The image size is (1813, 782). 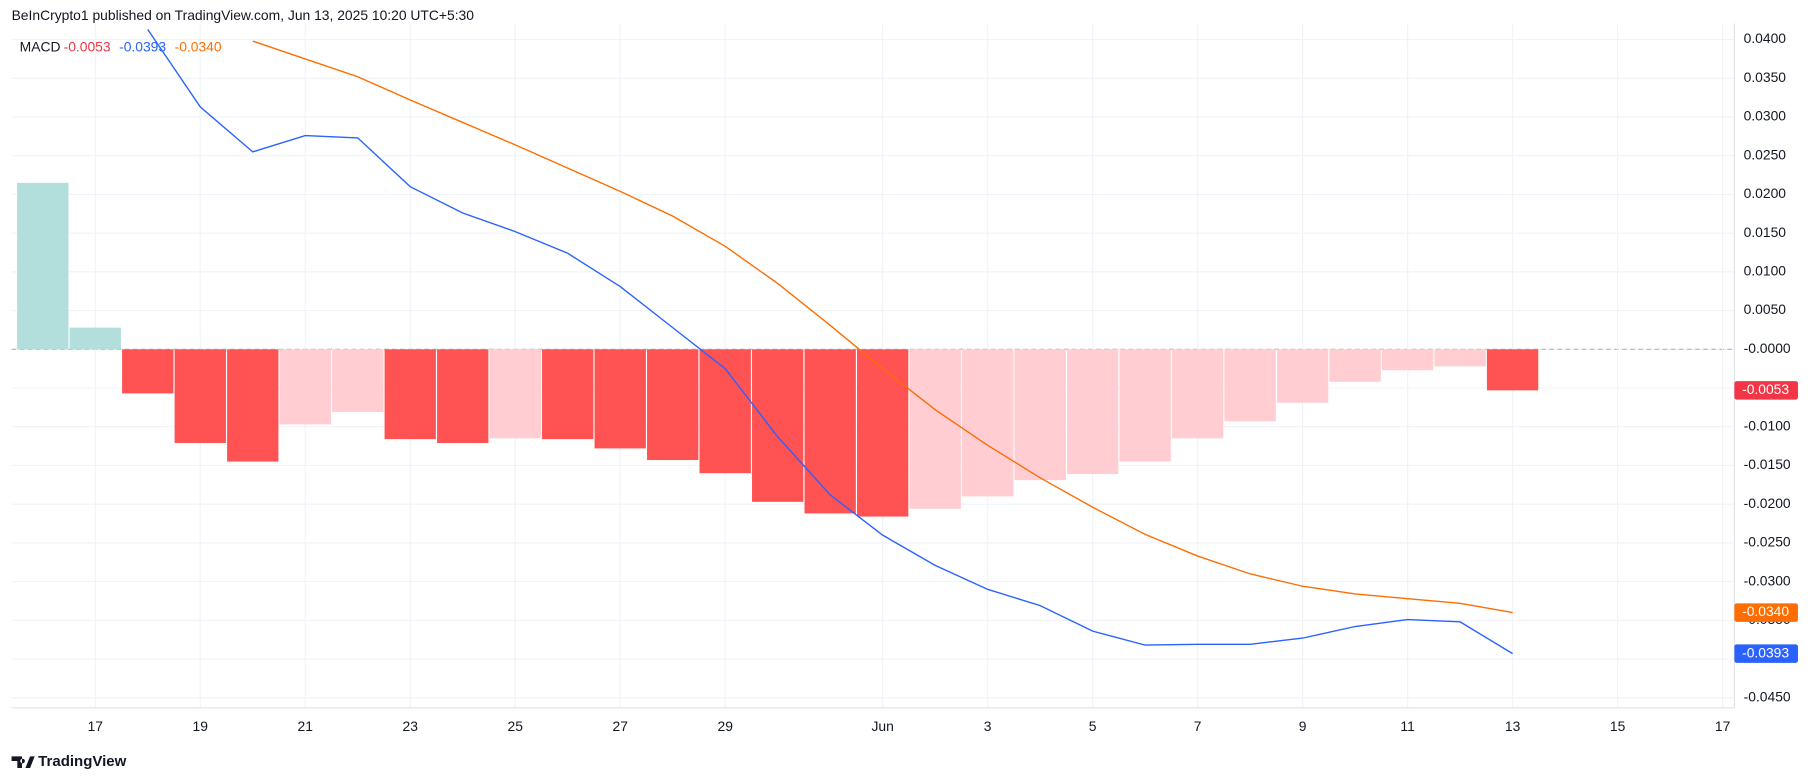 I want to click on price-badge-label: -0.0340, so click(x=1765, y=611).